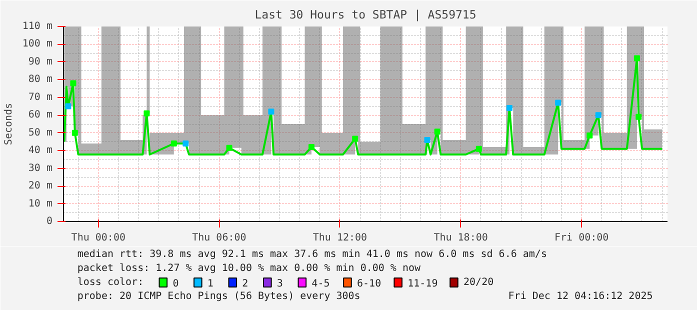  I want to click on y-tick-label: 50 m, so click(40, 132).